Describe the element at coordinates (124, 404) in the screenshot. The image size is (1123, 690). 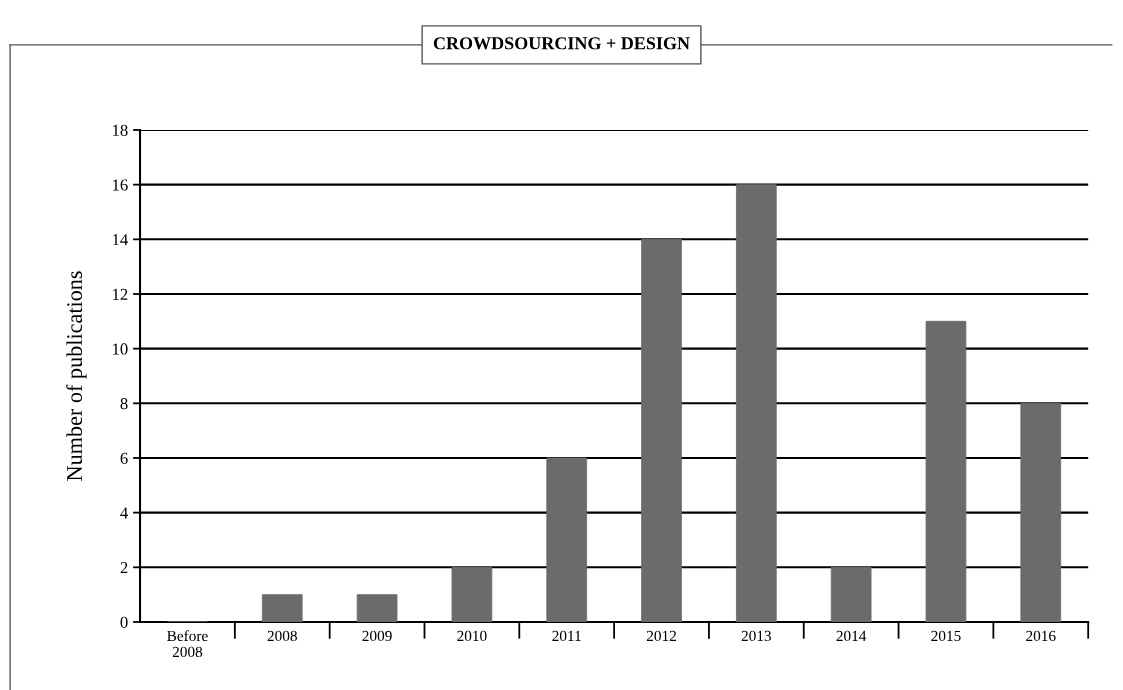
I see `y-tick-label: 8` at that location.